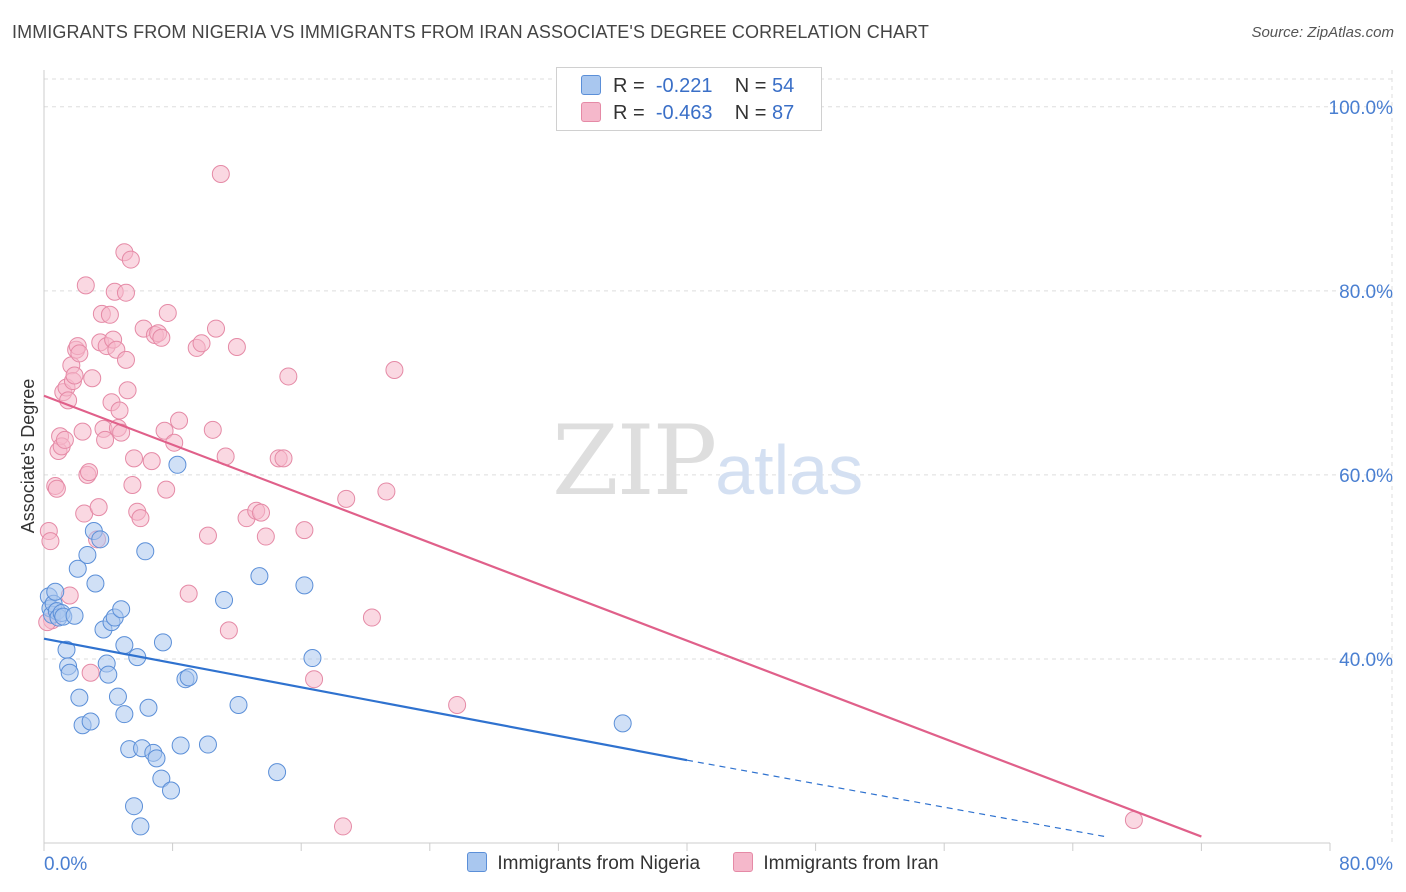 The width and height of the screenshot is (1406, 892). I want to click on legend-row-nigeria: R = -0.221 N = 54, so click(687, 87).